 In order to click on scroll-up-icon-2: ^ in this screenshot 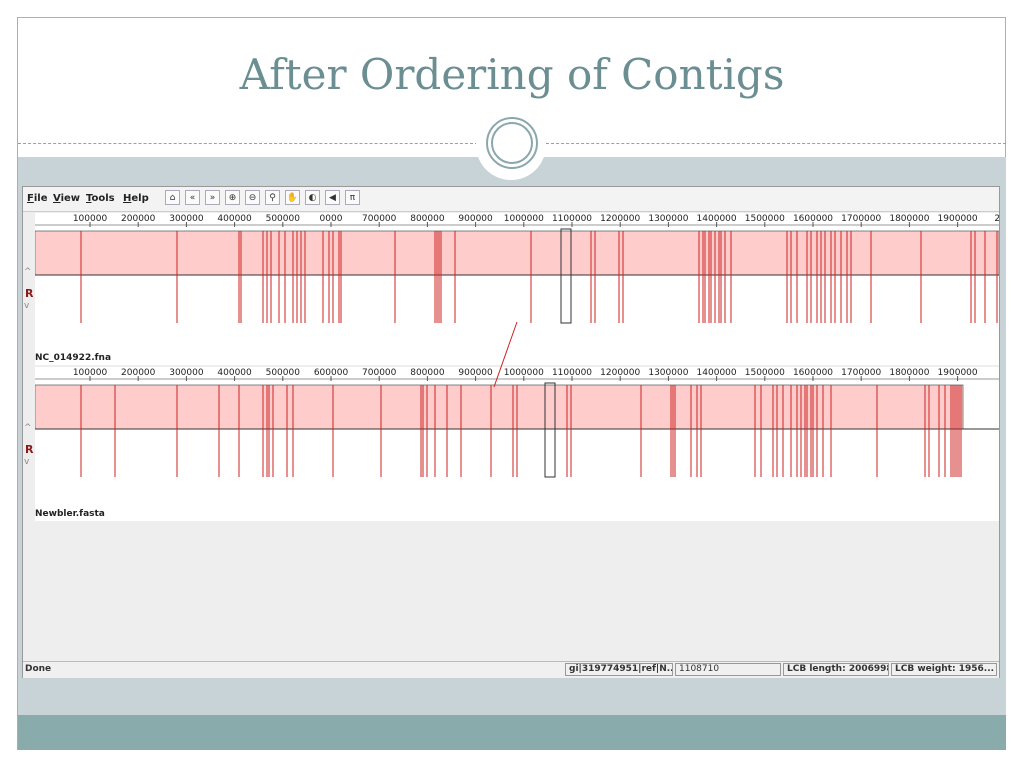, I will do `click(28, 428)`.